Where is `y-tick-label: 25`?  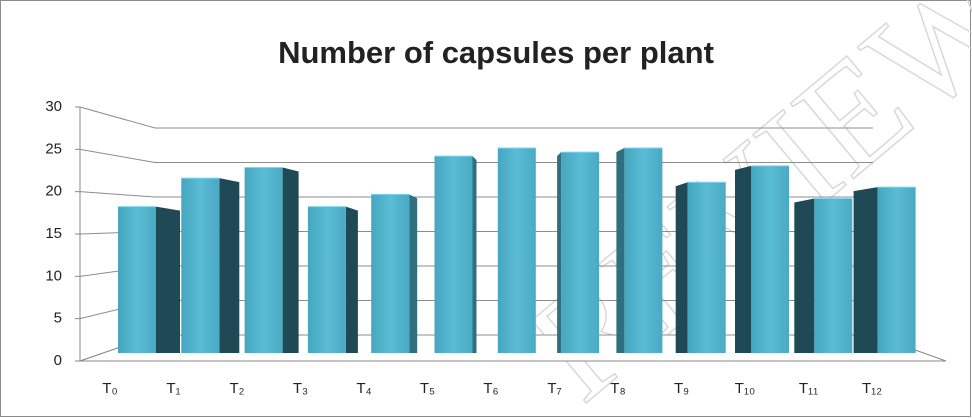 y-tick-label: 25 is located at coordinates (53, 148).